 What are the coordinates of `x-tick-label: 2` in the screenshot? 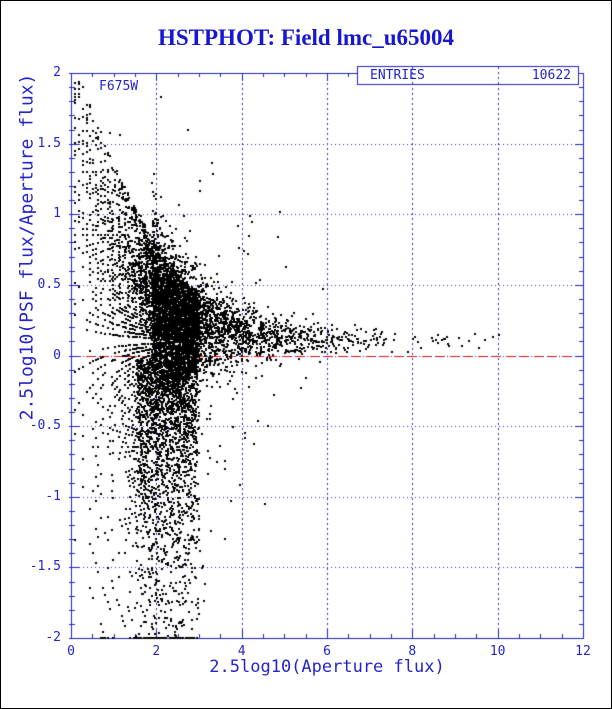 It's located at (156, 651).